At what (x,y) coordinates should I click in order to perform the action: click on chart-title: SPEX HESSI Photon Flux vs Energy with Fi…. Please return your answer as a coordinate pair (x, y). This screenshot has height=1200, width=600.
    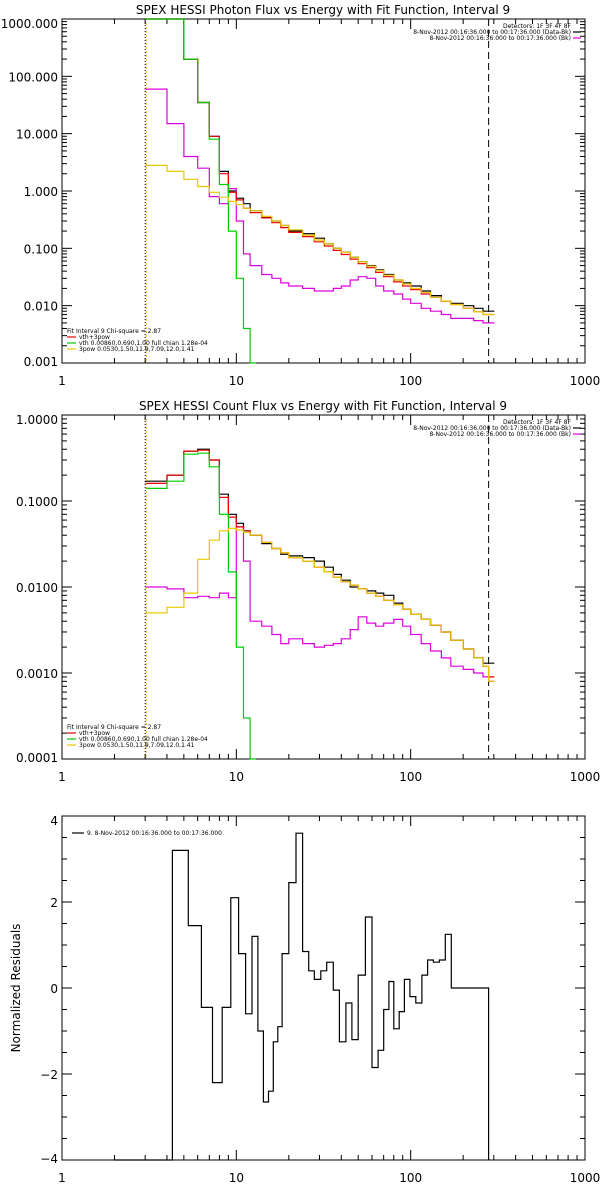
    Looking at the image, I should click on (323, 10).